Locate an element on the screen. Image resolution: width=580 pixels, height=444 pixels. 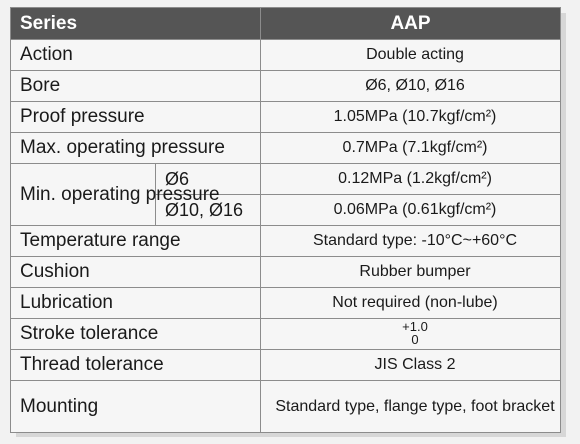
proof-pressure-value: 1.05MPa (10.7kgf/cm²) is located at coordinates (411, 117).